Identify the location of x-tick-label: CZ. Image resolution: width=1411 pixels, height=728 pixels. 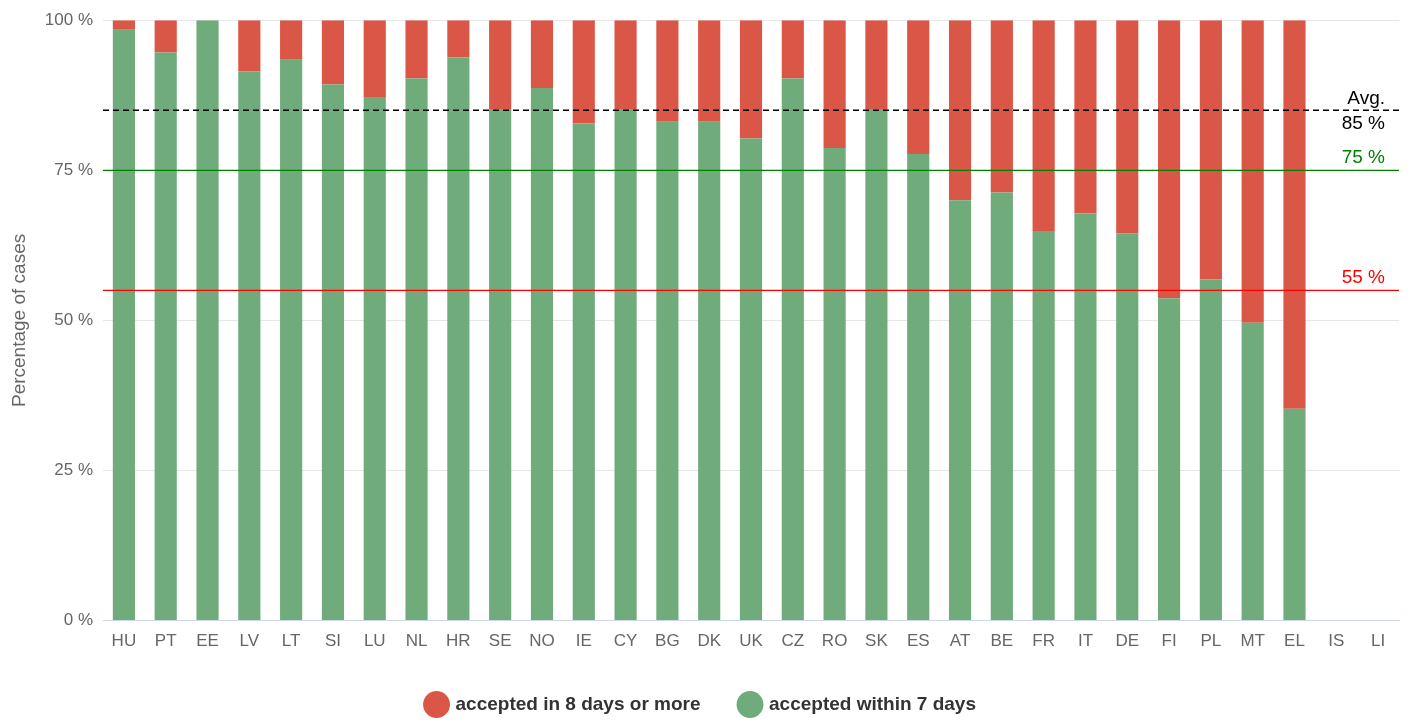
(793, 641).